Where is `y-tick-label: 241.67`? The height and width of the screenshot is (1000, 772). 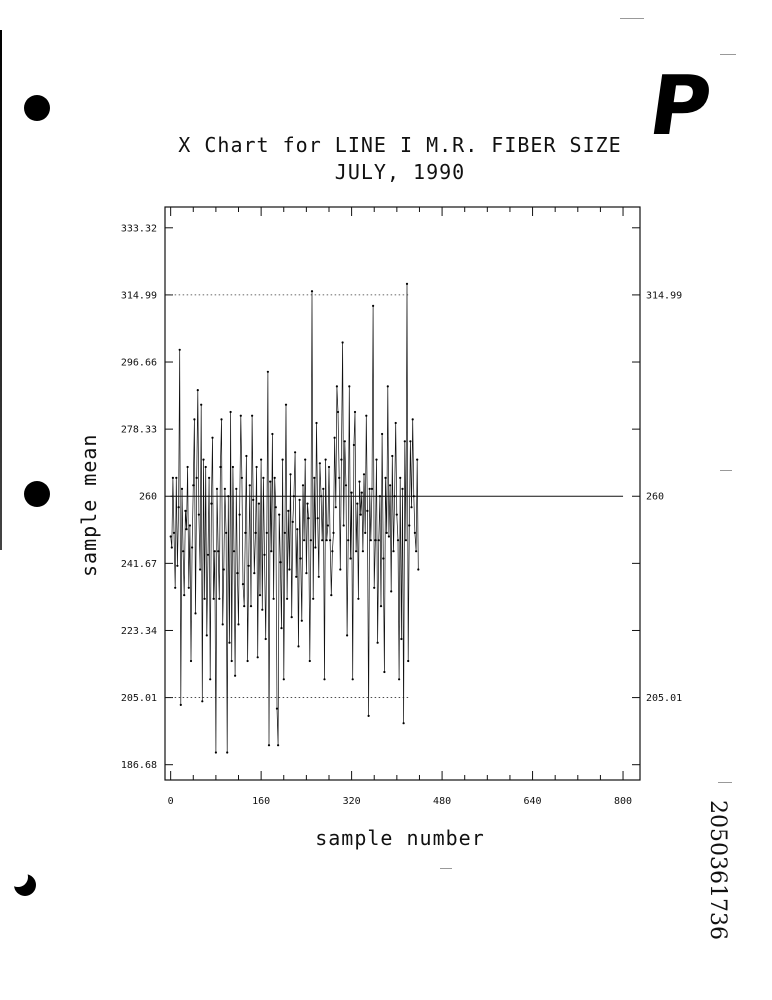
y-tick-label: 241.67 is located at coordinates (139, 564).